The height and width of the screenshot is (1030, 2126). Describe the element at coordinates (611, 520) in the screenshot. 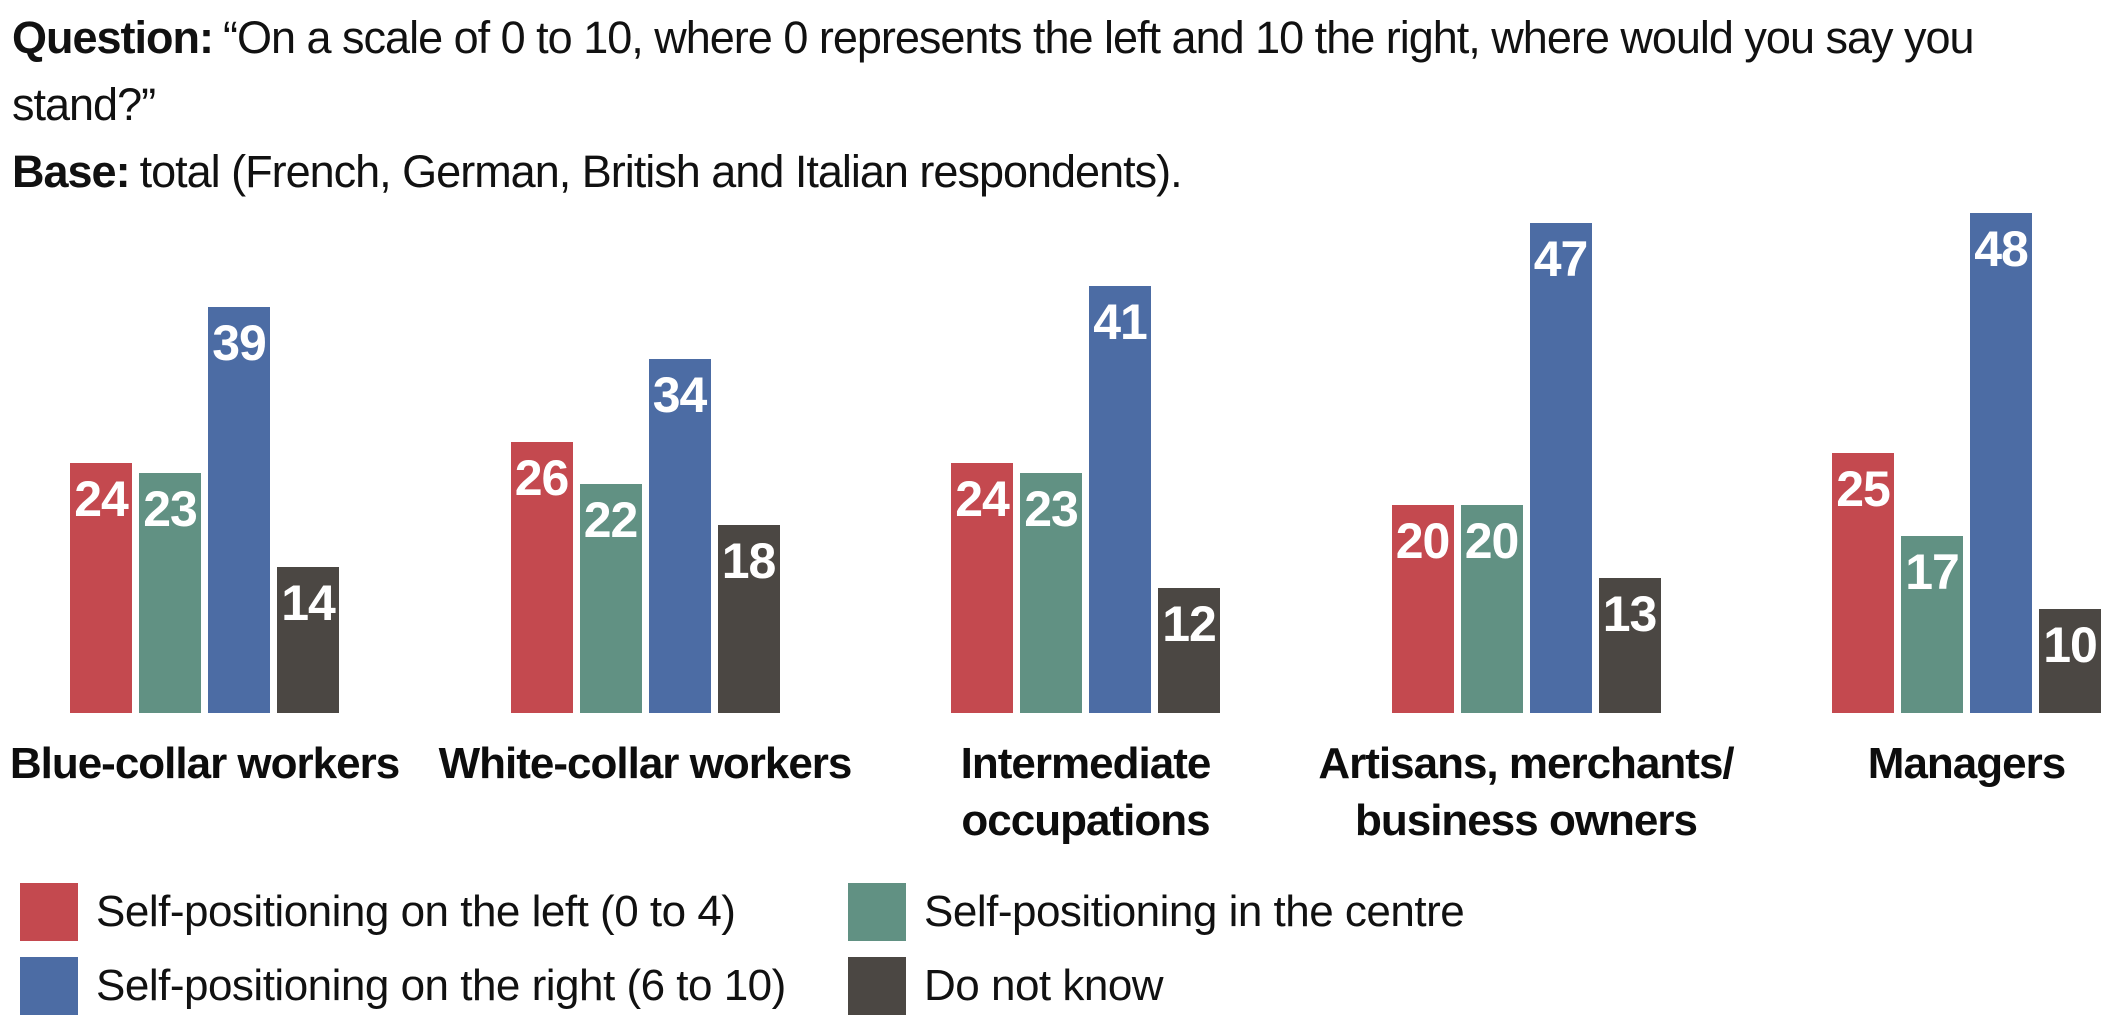

I see `bar-value: 22` at that location.